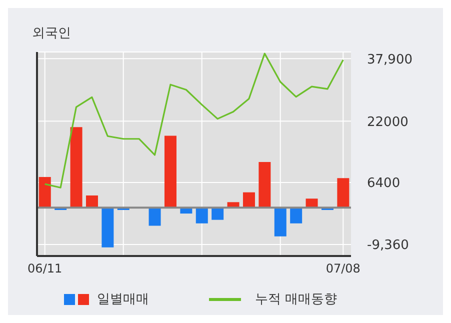 The image size is (451, 323). I want to click on y-tick-label: 22000, so click(387, 122).